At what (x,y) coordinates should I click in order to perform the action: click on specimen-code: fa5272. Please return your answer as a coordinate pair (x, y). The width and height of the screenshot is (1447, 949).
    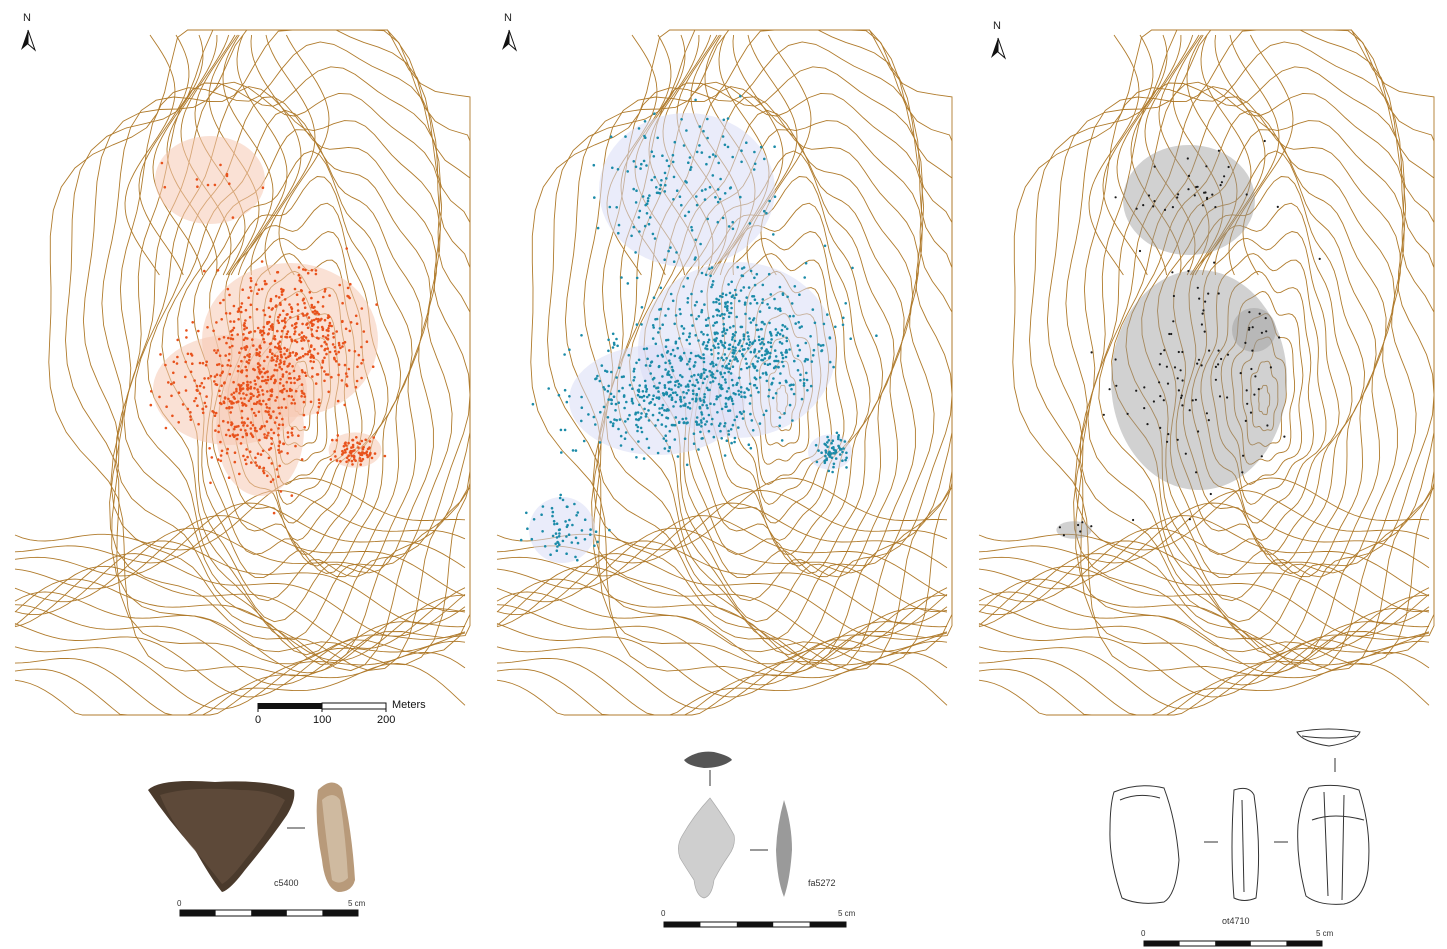
    Looking at the image, I should click on (822, 883).